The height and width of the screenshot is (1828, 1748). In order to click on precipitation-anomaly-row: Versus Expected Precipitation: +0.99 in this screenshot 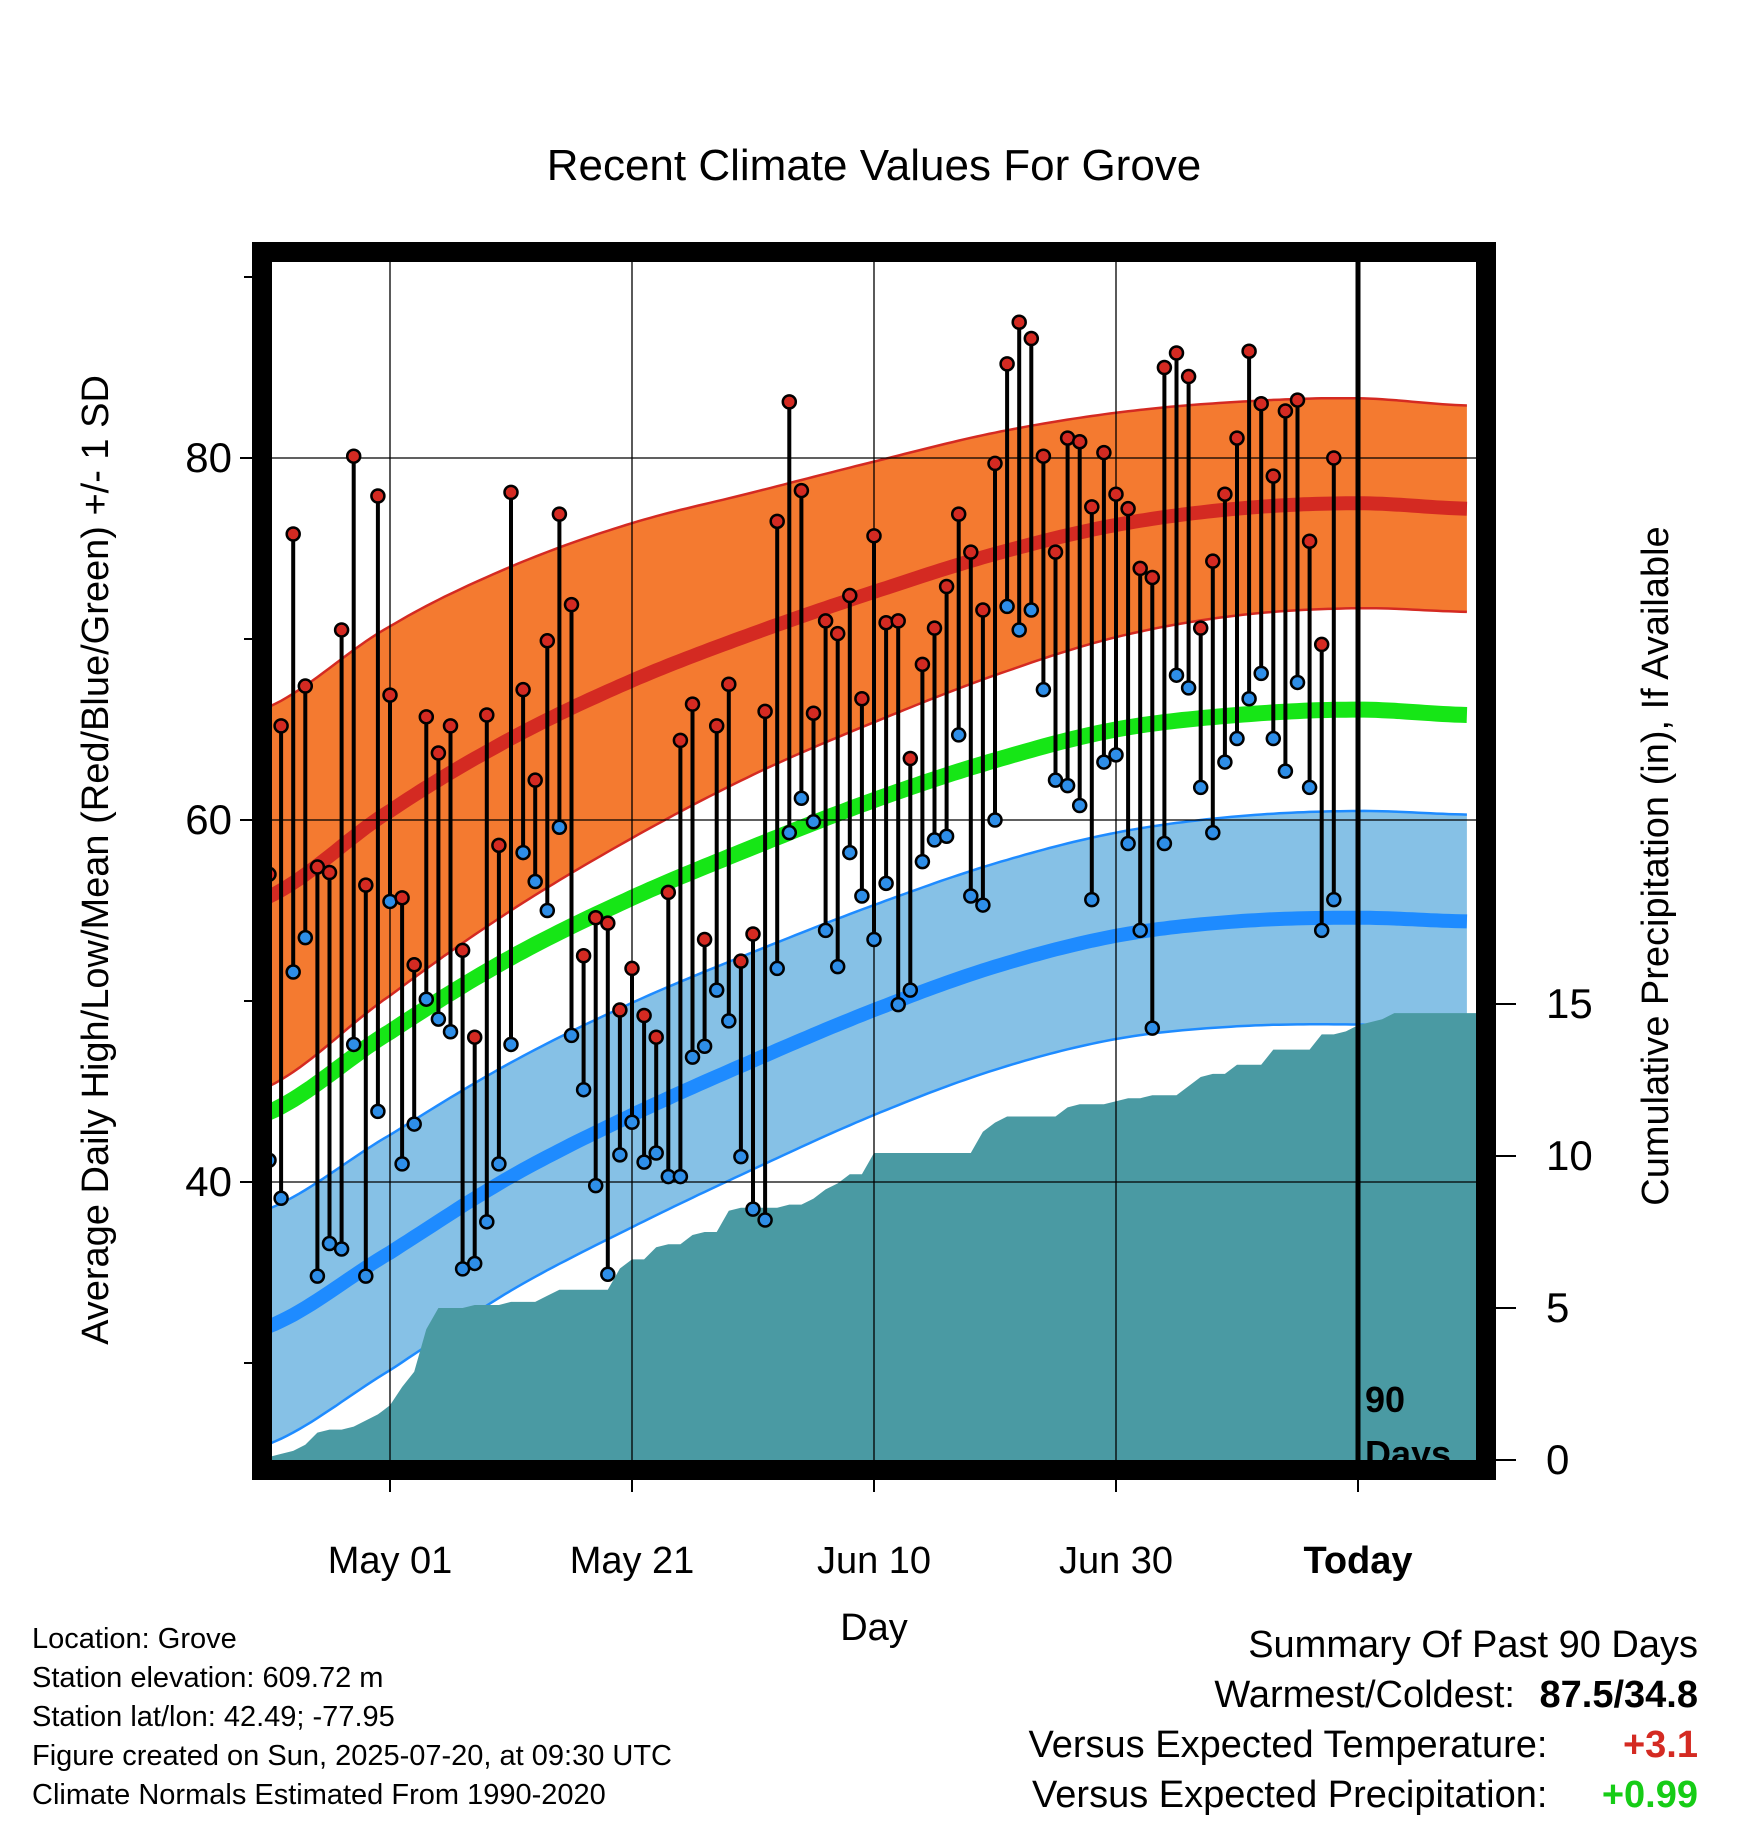, I will do `click(1363, 1795)`.